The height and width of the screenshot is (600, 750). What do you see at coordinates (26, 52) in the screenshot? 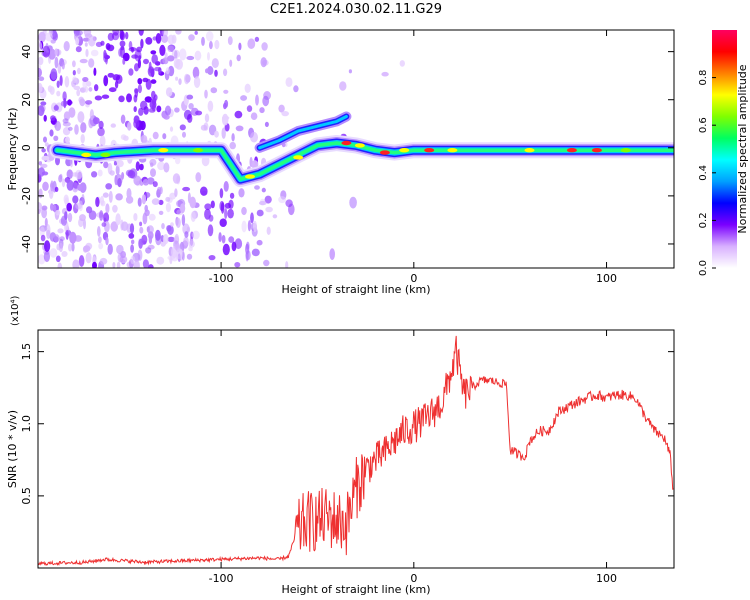
I see `y-tick-label: 40` at bounding box center [26, 52].